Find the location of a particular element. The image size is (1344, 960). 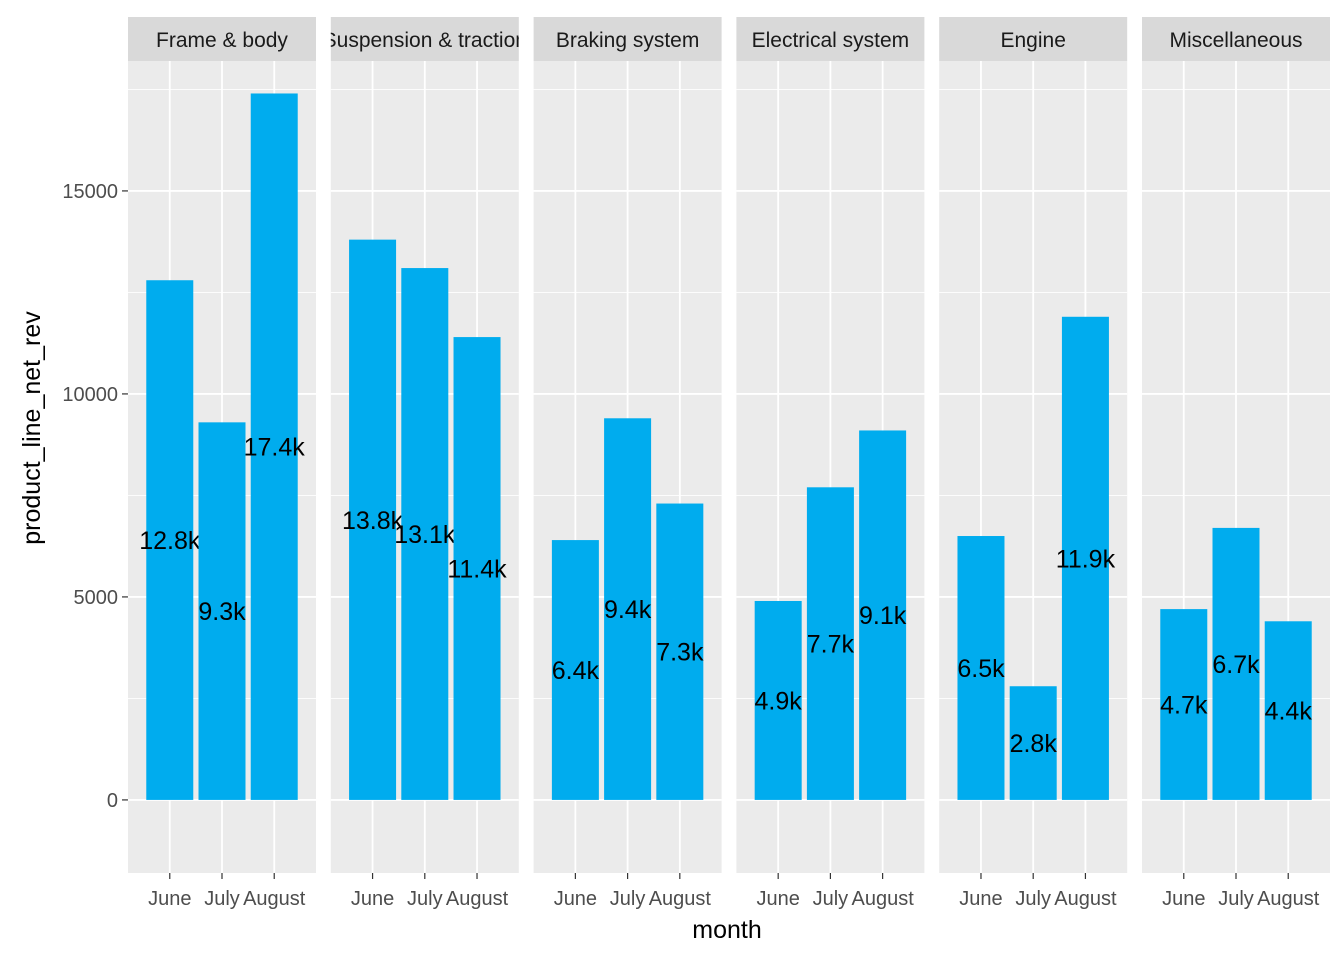

facet-strip-label: Suspension & traction is located at coordinates (425, 40).